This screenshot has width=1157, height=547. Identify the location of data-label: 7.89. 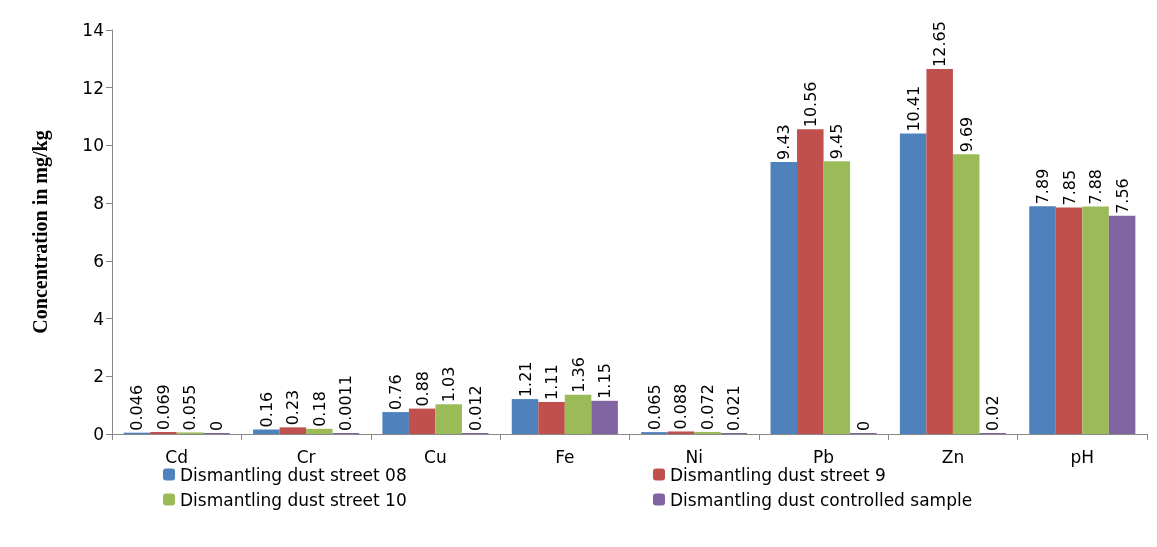
(1043, 186).